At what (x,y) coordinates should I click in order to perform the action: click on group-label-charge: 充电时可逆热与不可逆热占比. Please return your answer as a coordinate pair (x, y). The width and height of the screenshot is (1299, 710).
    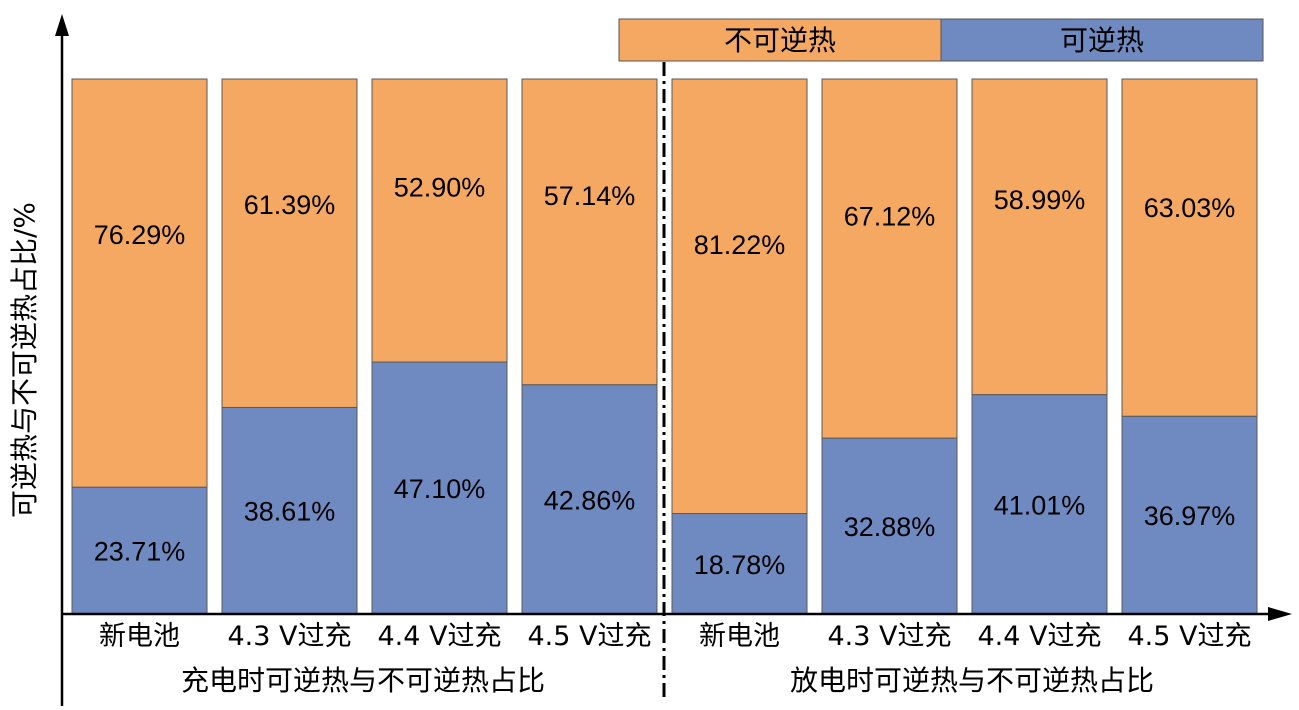
    Looking at the image, I should click on (363, 680).